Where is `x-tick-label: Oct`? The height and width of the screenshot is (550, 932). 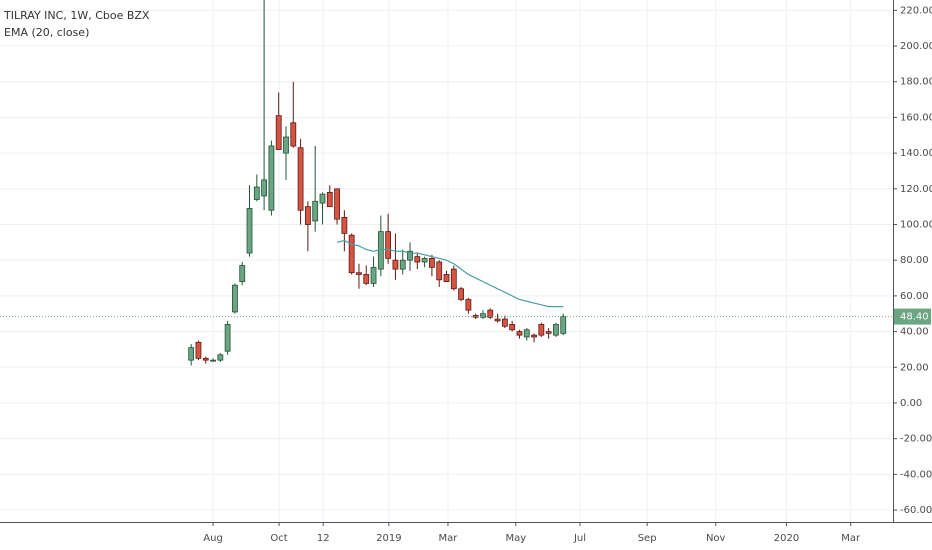
x-tick-label: Oct is located at coordinates (278, 538).